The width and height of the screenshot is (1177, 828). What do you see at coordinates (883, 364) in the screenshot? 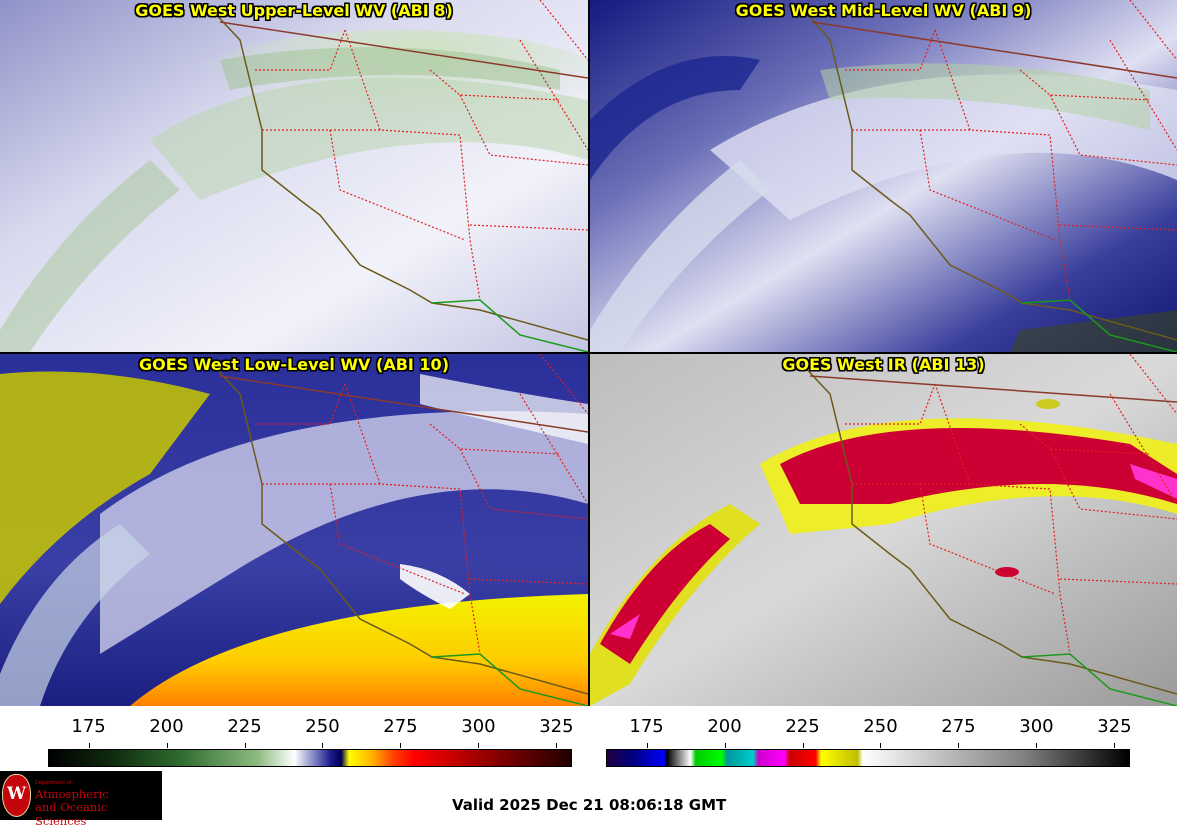
I see `panel-title: GOES West IR (ABI 13)` at bounding box center [883, 364].